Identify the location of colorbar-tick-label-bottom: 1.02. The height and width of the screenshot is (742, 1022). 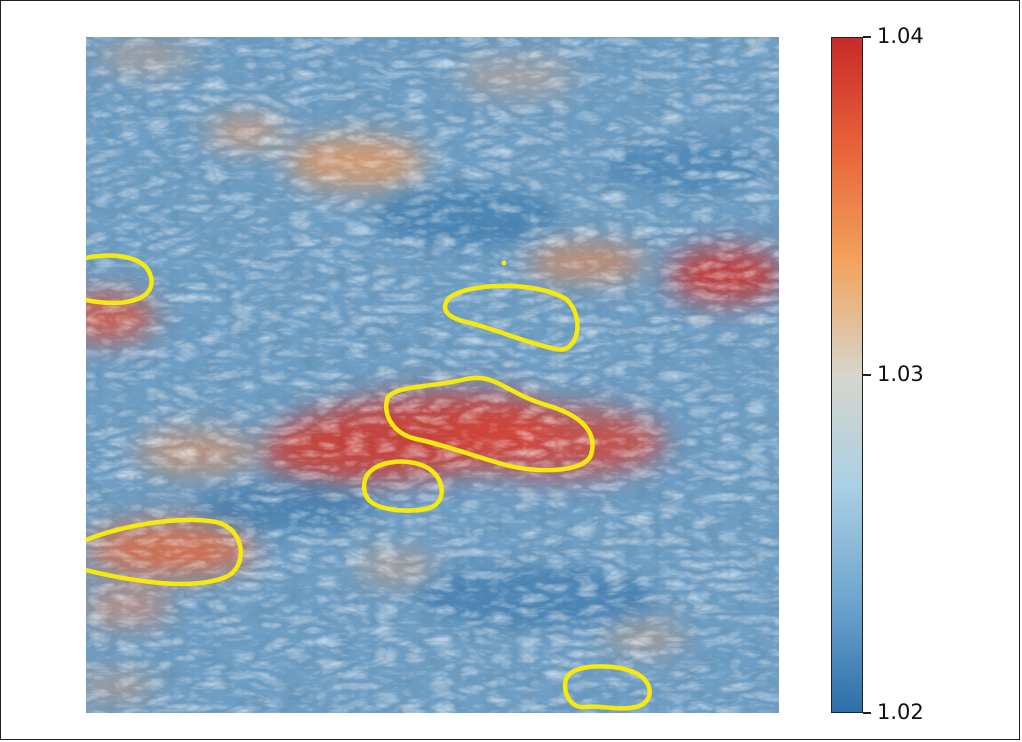
(900, 712).